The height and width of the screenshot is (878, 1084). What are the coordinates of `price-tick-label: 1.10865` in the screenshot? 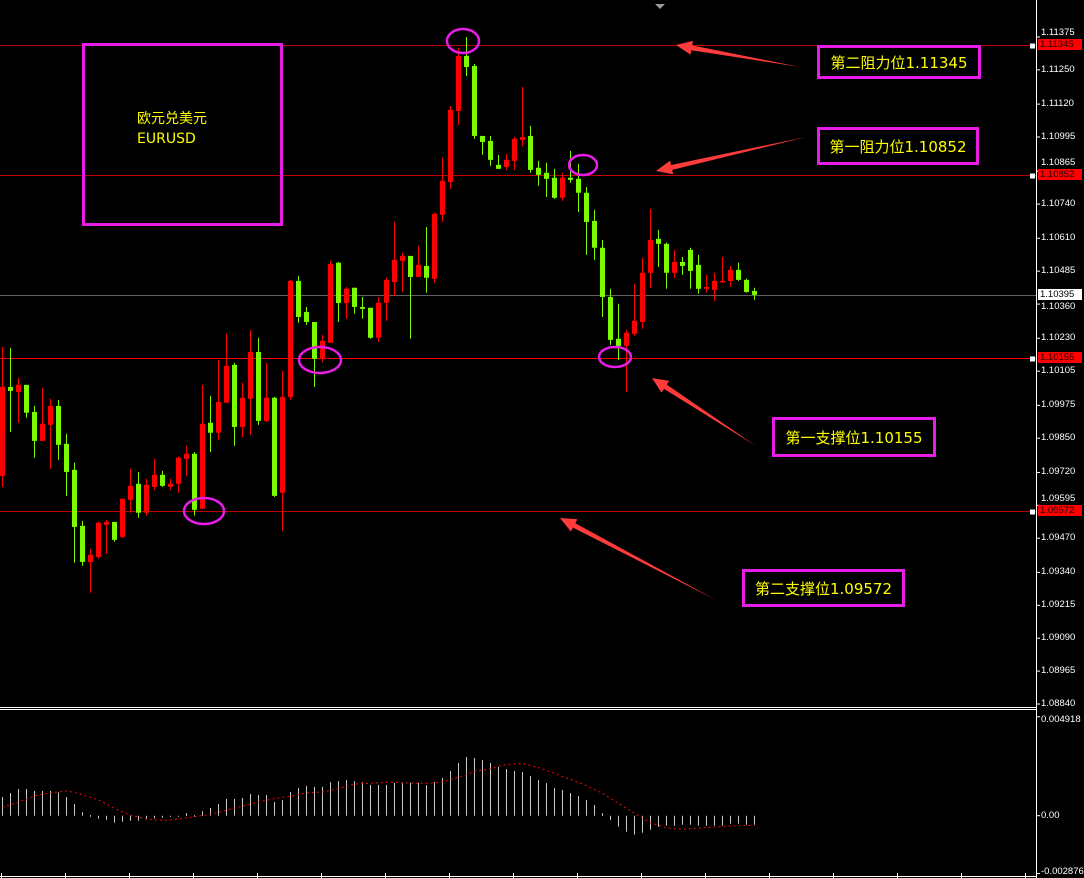 It's located at (1058, 162).